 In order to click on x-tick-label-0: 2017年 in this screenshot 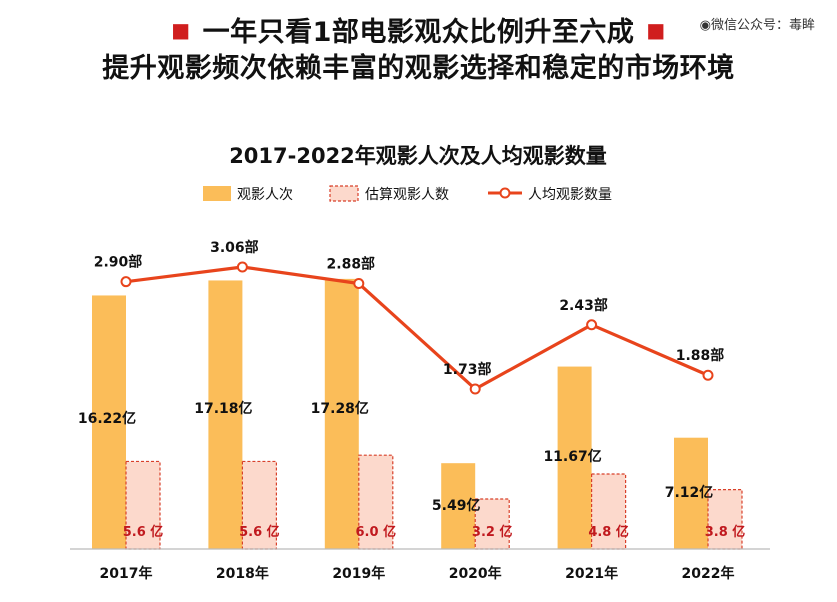, I will do `click(126, 573)`.